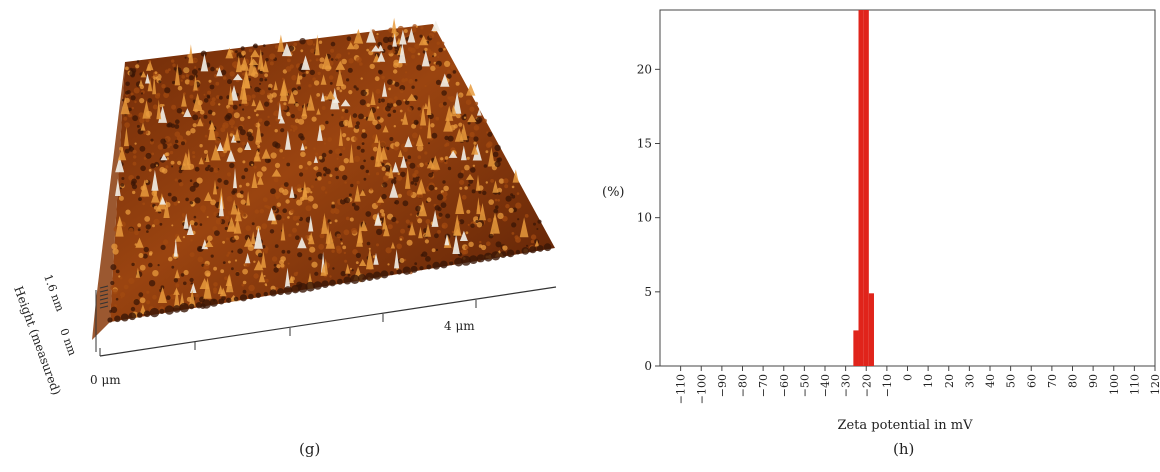 The width and height of the screenshot is (1160, 472). What do you see at coordinates (648, 366) in the screenshot?
I see `y-tick-label: 0` at bounding box center [648, 366].